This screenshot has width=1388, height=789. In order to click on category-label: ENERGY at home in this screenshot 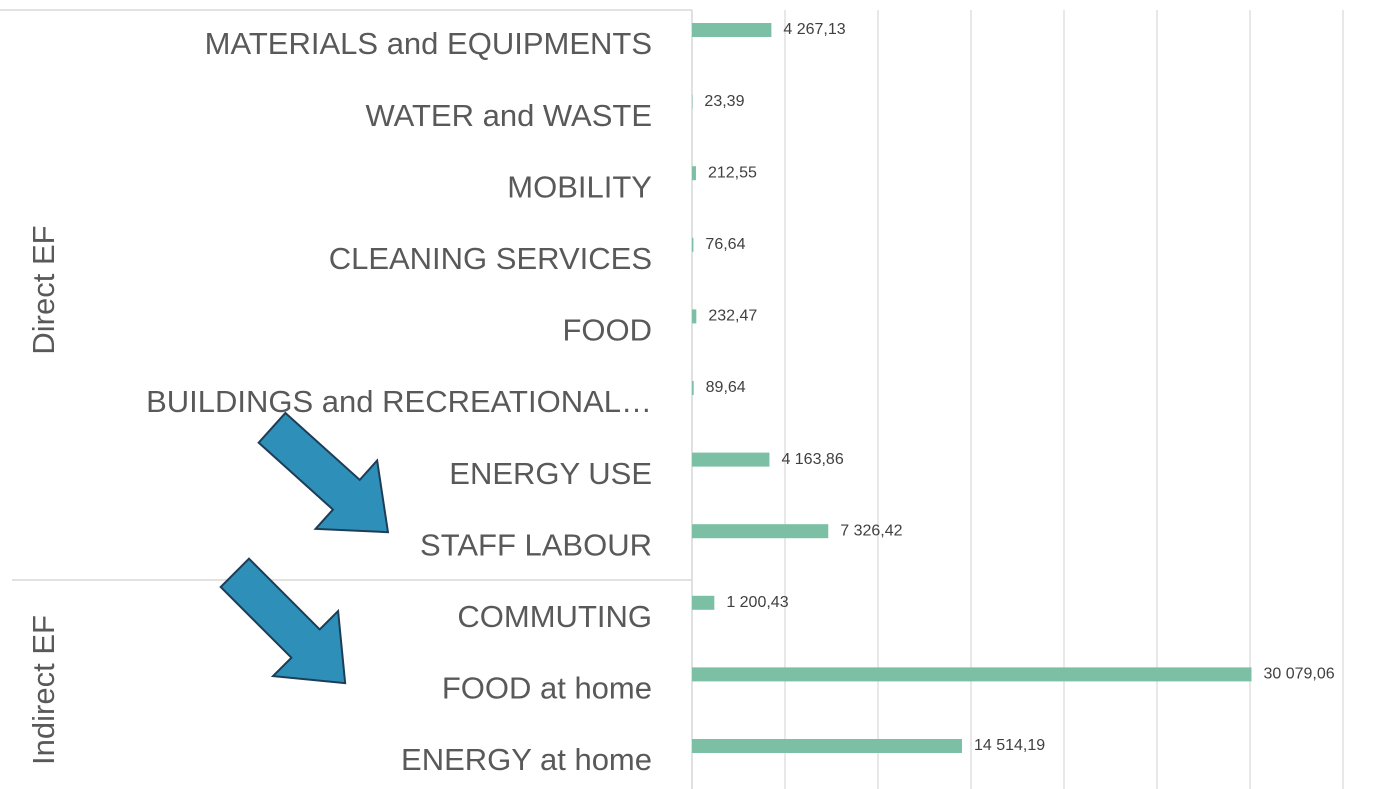, I will do `click(526, 759)`.